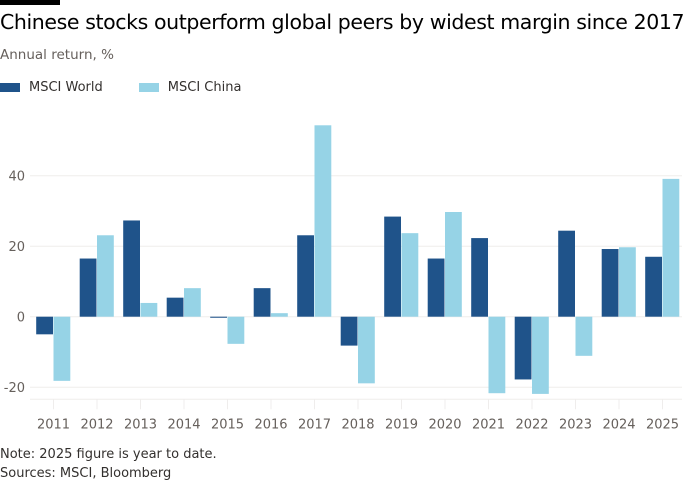 This screenshot has width=700, height=500. Describe the element at coordinates (627, 282) in the screenshot. I see `bar-msci-china-2024` at that location.